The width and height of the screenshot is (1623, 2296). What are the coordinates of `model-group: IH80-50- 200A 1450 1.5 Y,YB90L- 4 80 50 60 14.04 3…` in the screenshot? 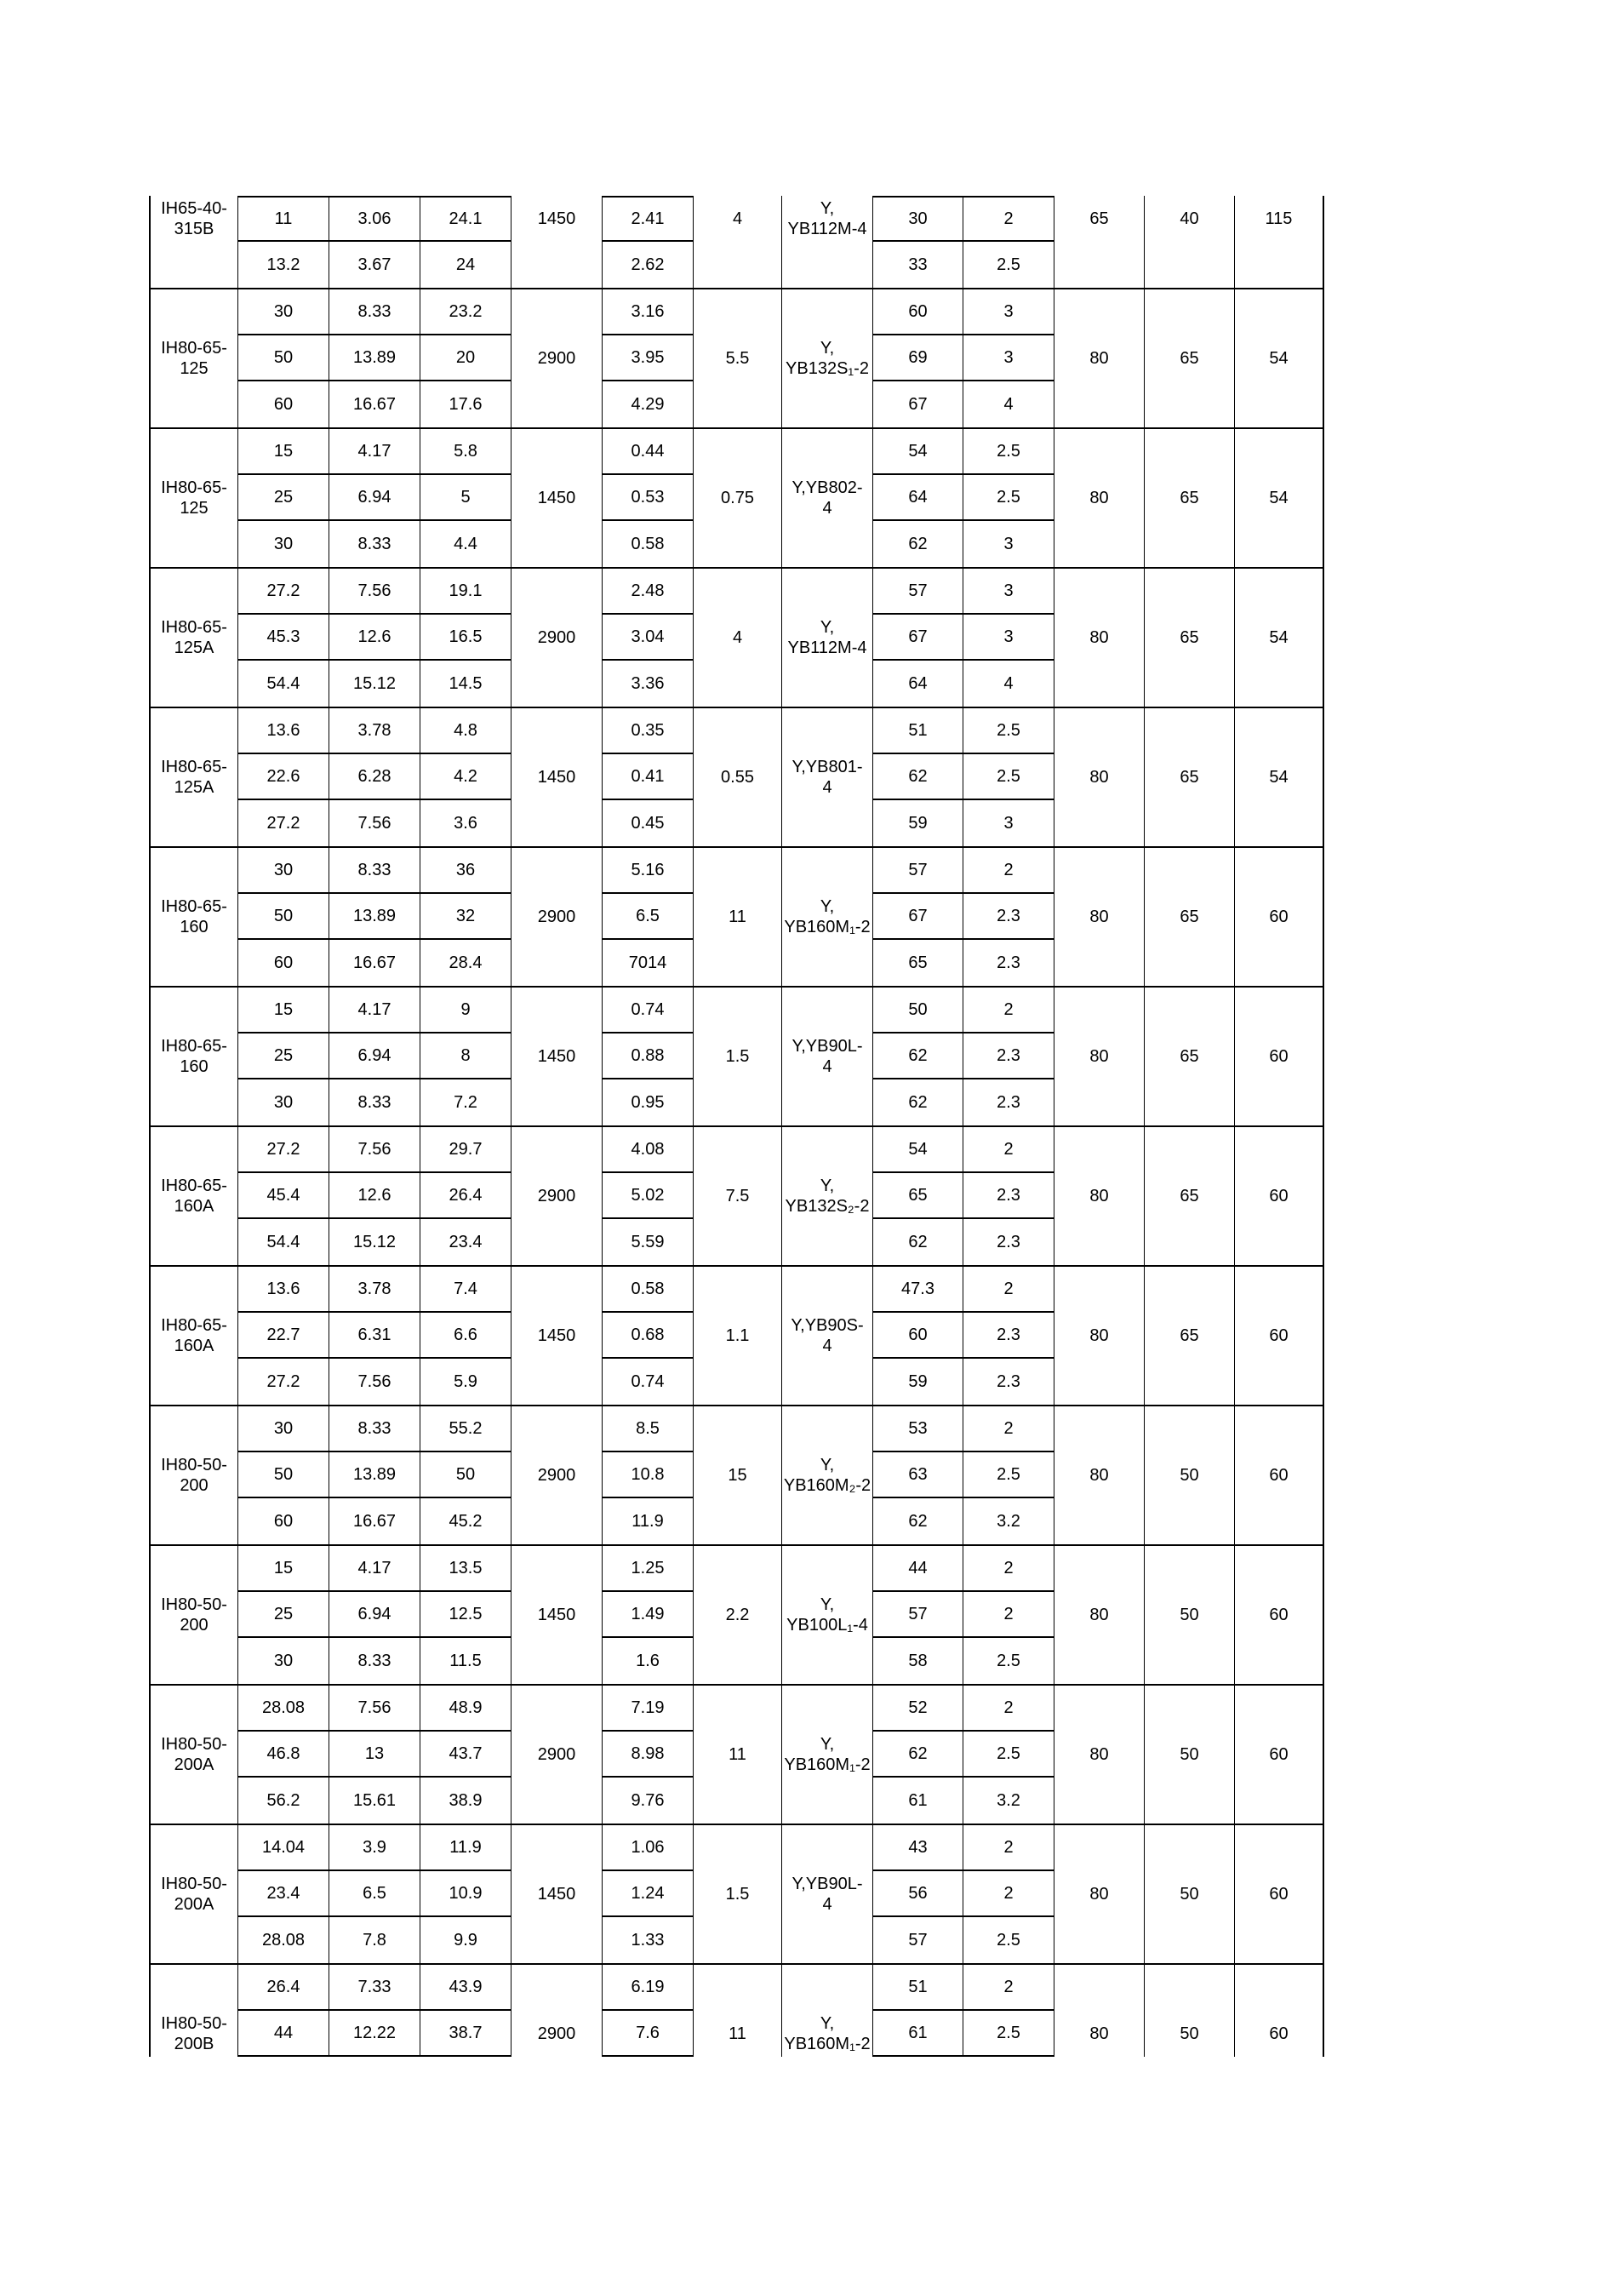 It's located at (737, 1893).